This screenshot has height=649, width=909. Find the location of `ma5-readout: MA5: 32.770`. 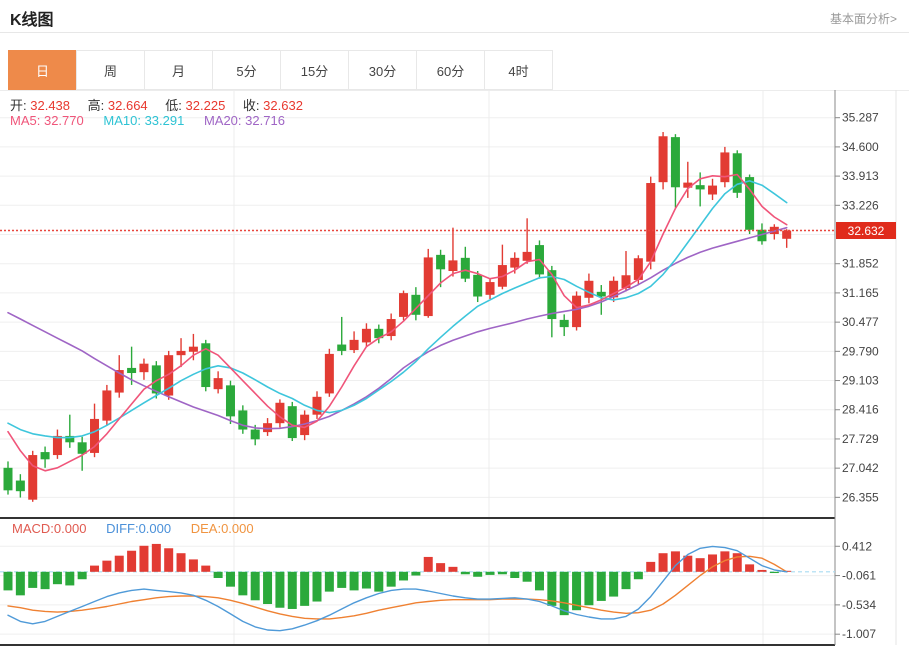

ma5-readout: MA5: 32.770 is located at coordinates (47, 120).